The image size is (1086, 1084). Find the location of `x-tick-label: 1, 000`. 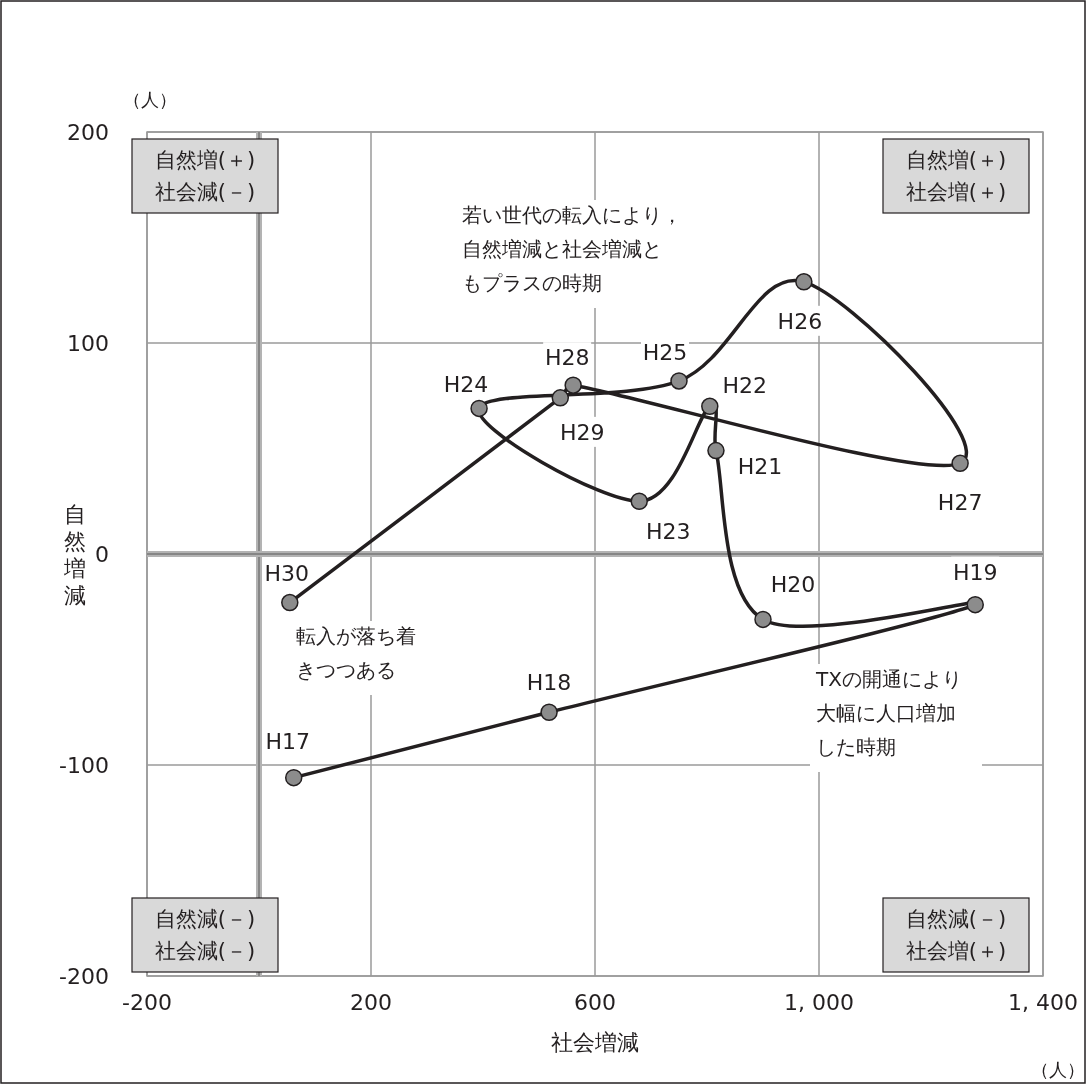

x-tick-label: 1, 000 is located at coordinates (819, 1002).